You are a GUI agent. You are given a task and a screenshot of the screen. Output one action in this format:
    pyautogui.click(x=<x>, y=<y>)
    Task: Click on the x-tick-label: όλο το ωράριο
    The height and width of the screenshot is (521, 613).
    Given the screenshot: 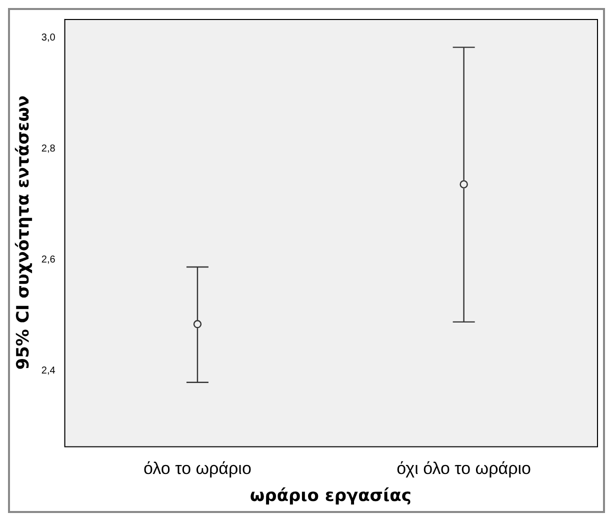 What is the action you would take?
    pyautogui.click(x=198, y=468)
    